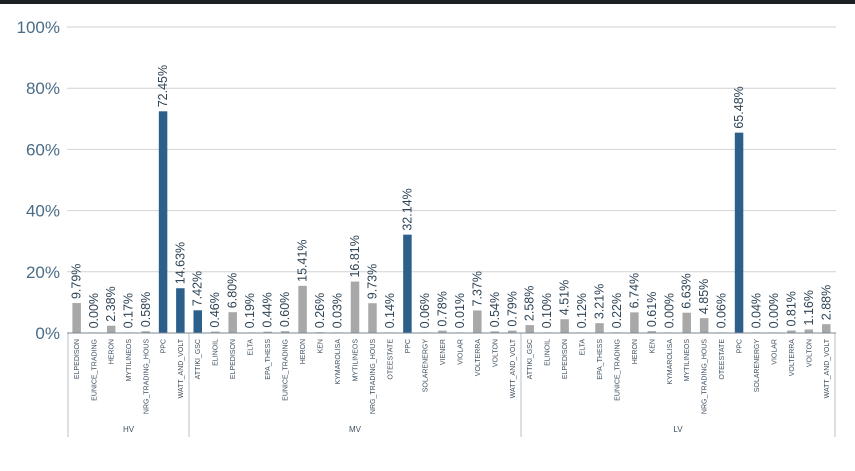 Image resolution: width=855 pixels, height=471 pixels. I want to click on data-label: 6.63%, so click(687, 290).